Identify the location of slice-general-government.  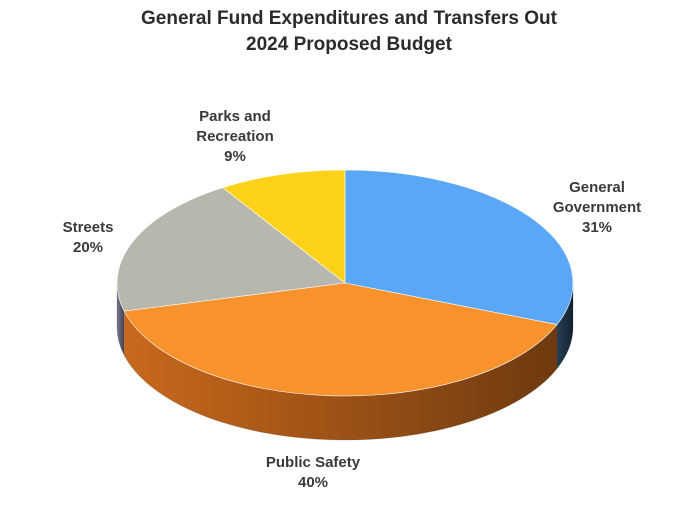
(459, 247).